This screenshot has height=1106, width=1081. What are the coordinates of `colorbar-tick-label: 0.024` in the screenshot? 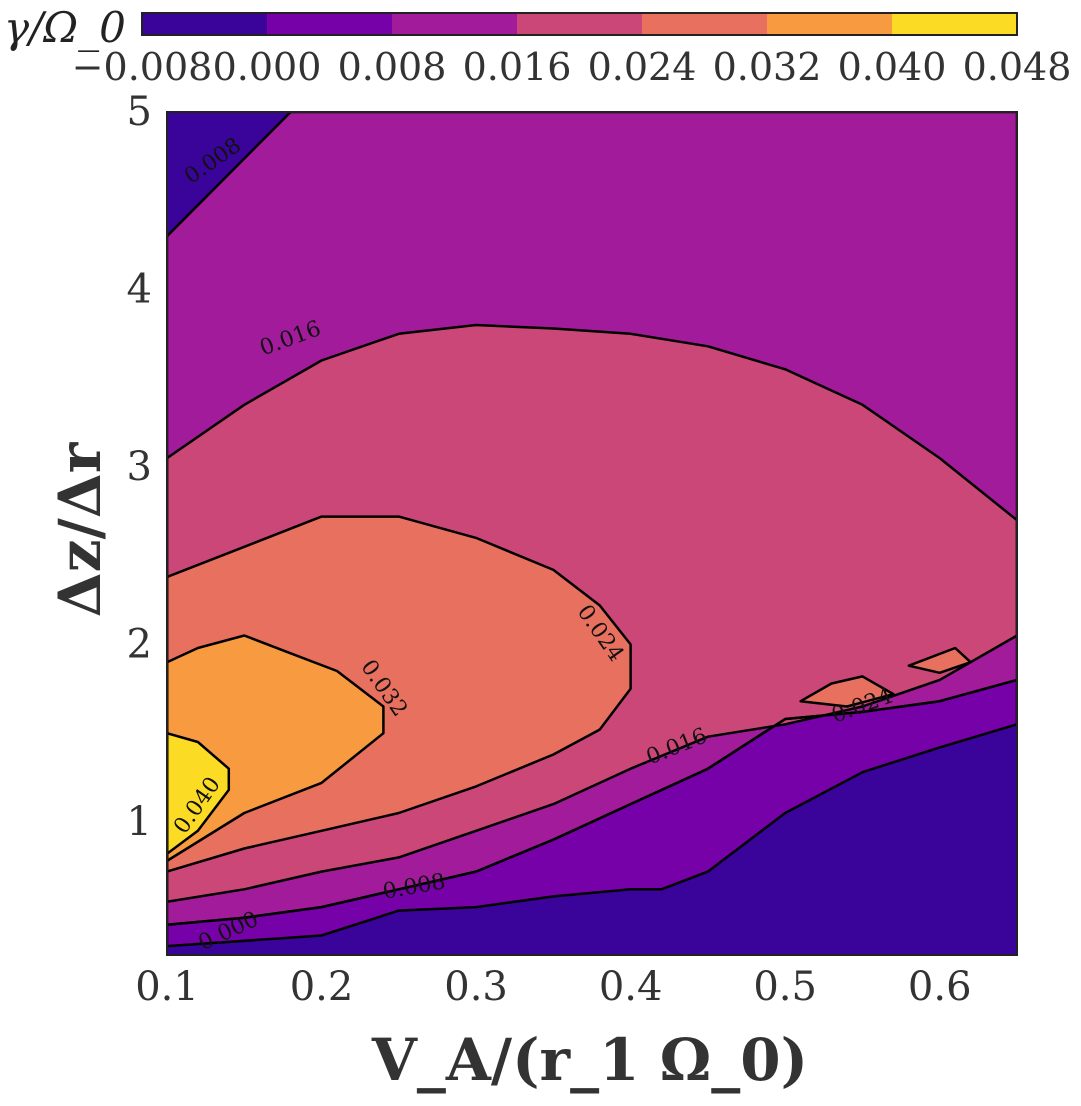 It's located at (642, 67).